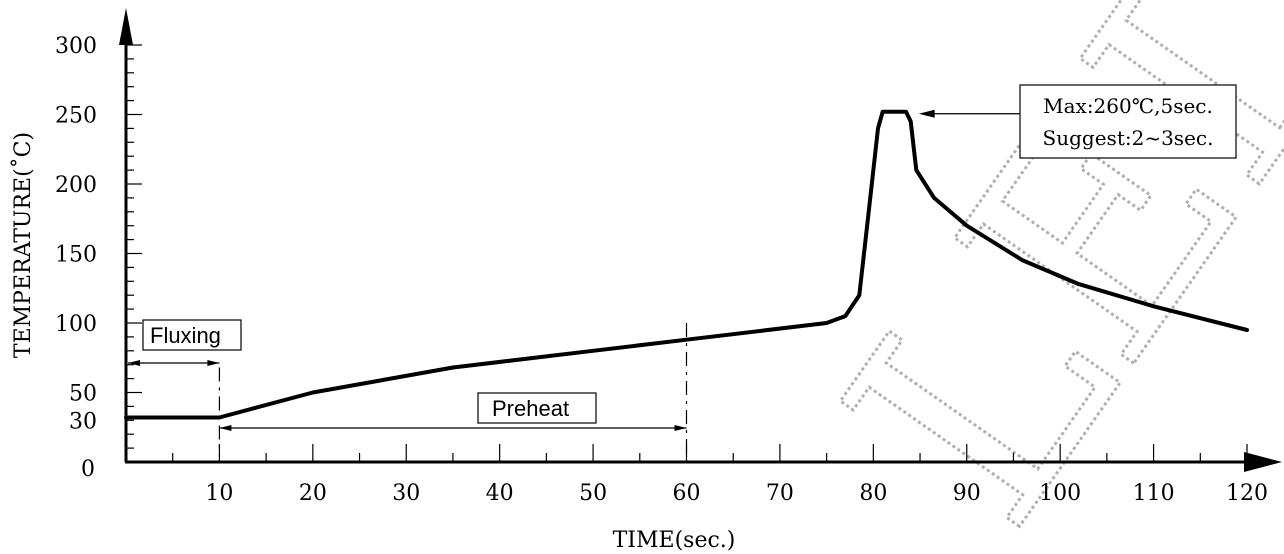 This screenshot has height=554, width=1284. I want to click on fluxing-annotation: Fluxing, so click(185, 342).